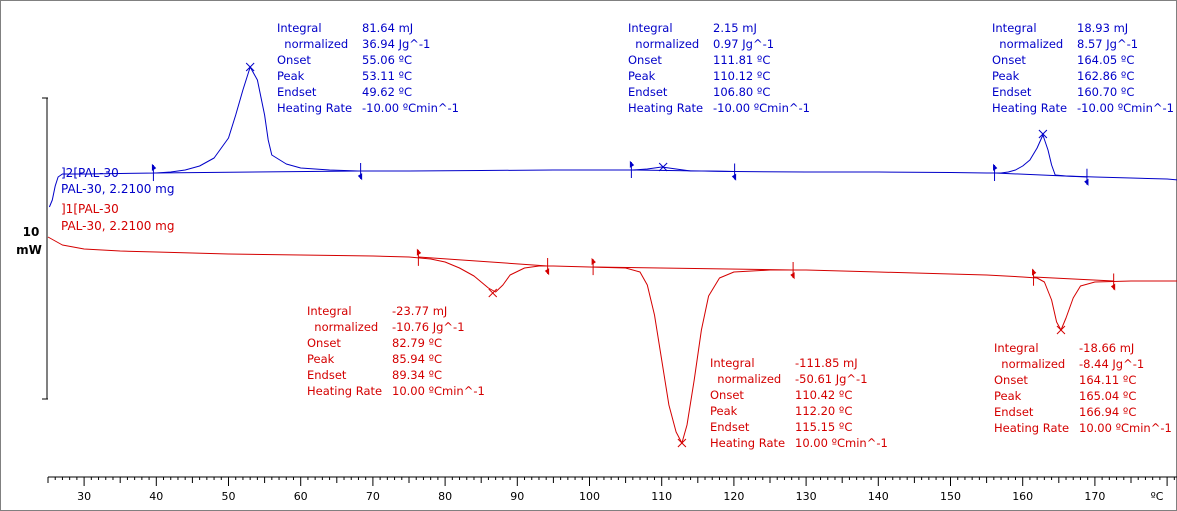 The height and width of the screenshot is (511, 1177). I want to click on annotation-value: 162.86 ºC, so click(1105, 76).